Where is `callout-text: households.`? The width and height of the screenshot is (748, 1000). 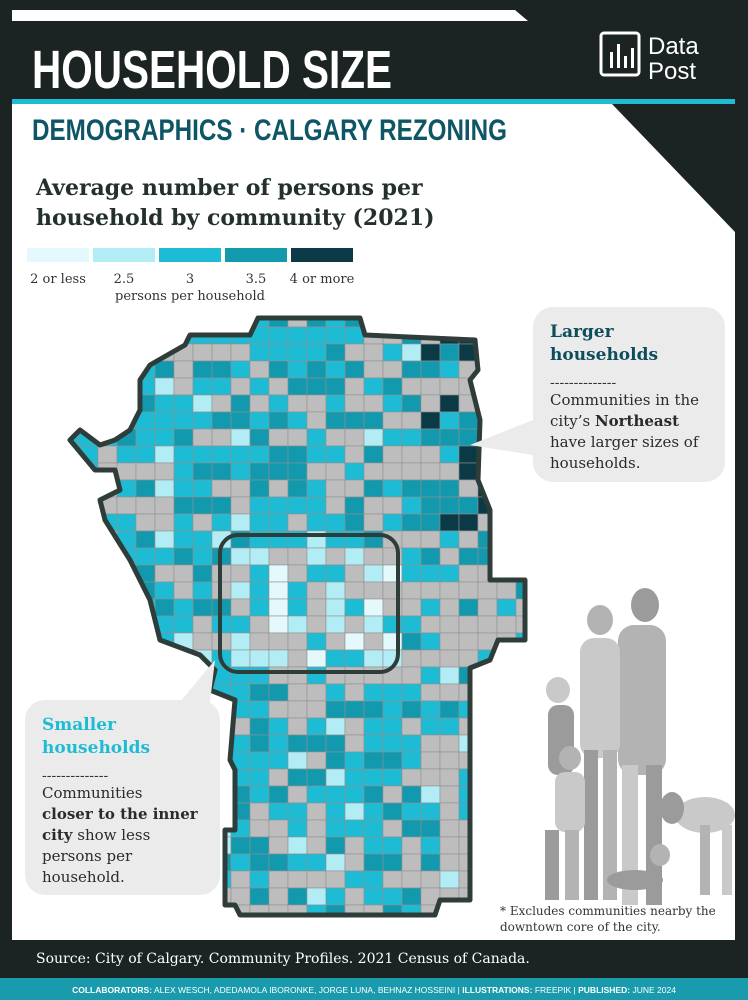 callout-text: households. is located at coordinates (595, 463).